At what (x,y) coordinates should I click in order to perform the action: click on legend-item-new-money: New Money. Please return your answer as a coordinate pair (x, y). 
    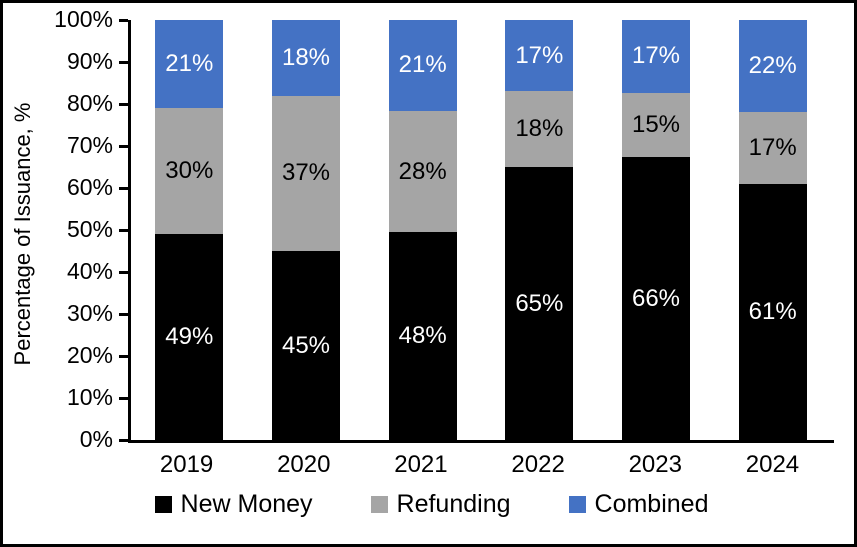
    Looking at the image, I should click on (233, 504).